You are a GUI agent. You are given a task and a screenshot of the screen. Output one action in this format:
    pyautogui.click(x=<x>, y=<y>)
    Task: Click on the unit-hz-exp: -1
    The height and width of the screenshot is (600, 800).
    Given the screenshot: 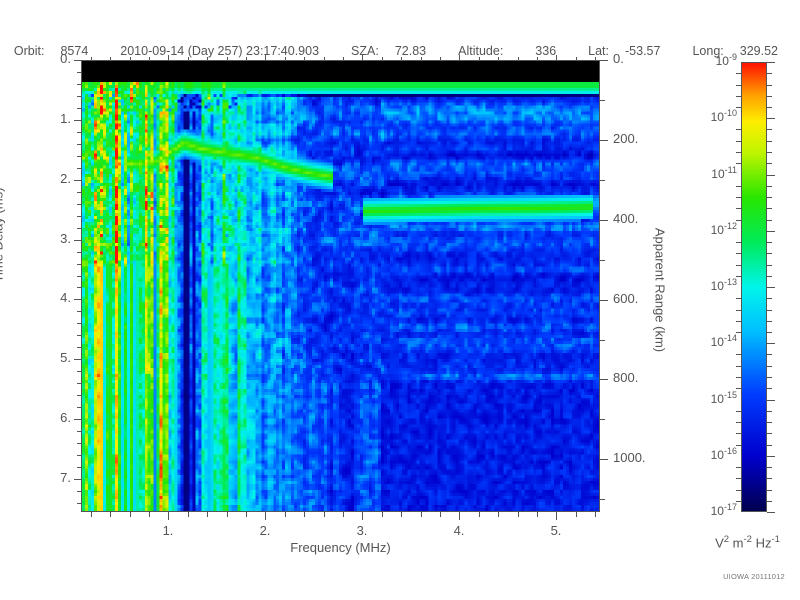 What is the action you would take?
    pyautogui.click(x=775, y=539)
    